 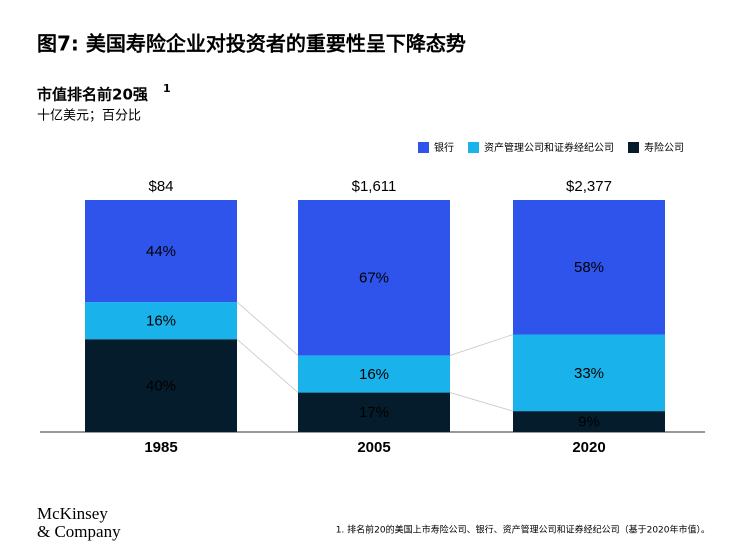 What do you see at coordinates (374, 186) in the screenshot?
I see `total-label: $1,611` at bounding box center [374, 186].